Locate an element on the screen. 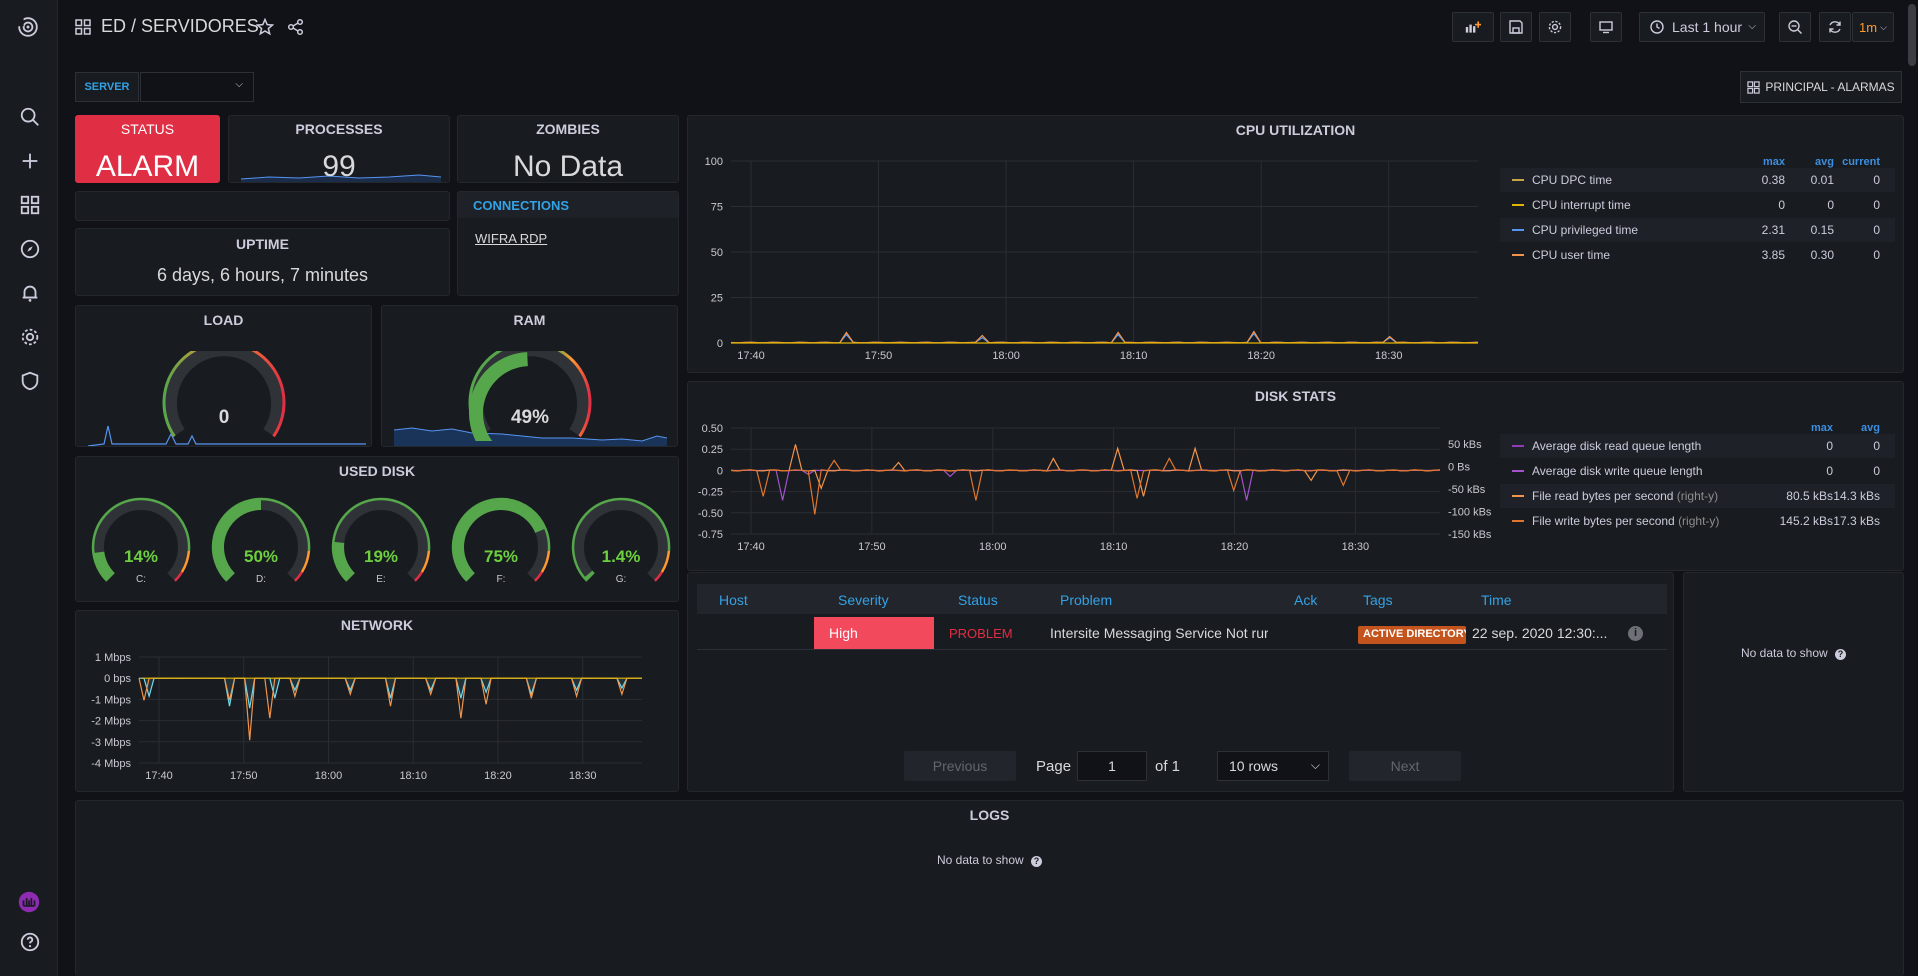 The height and width of the screenshot is (976, 1918). refresh-button is located at coordinates (1835, 27).